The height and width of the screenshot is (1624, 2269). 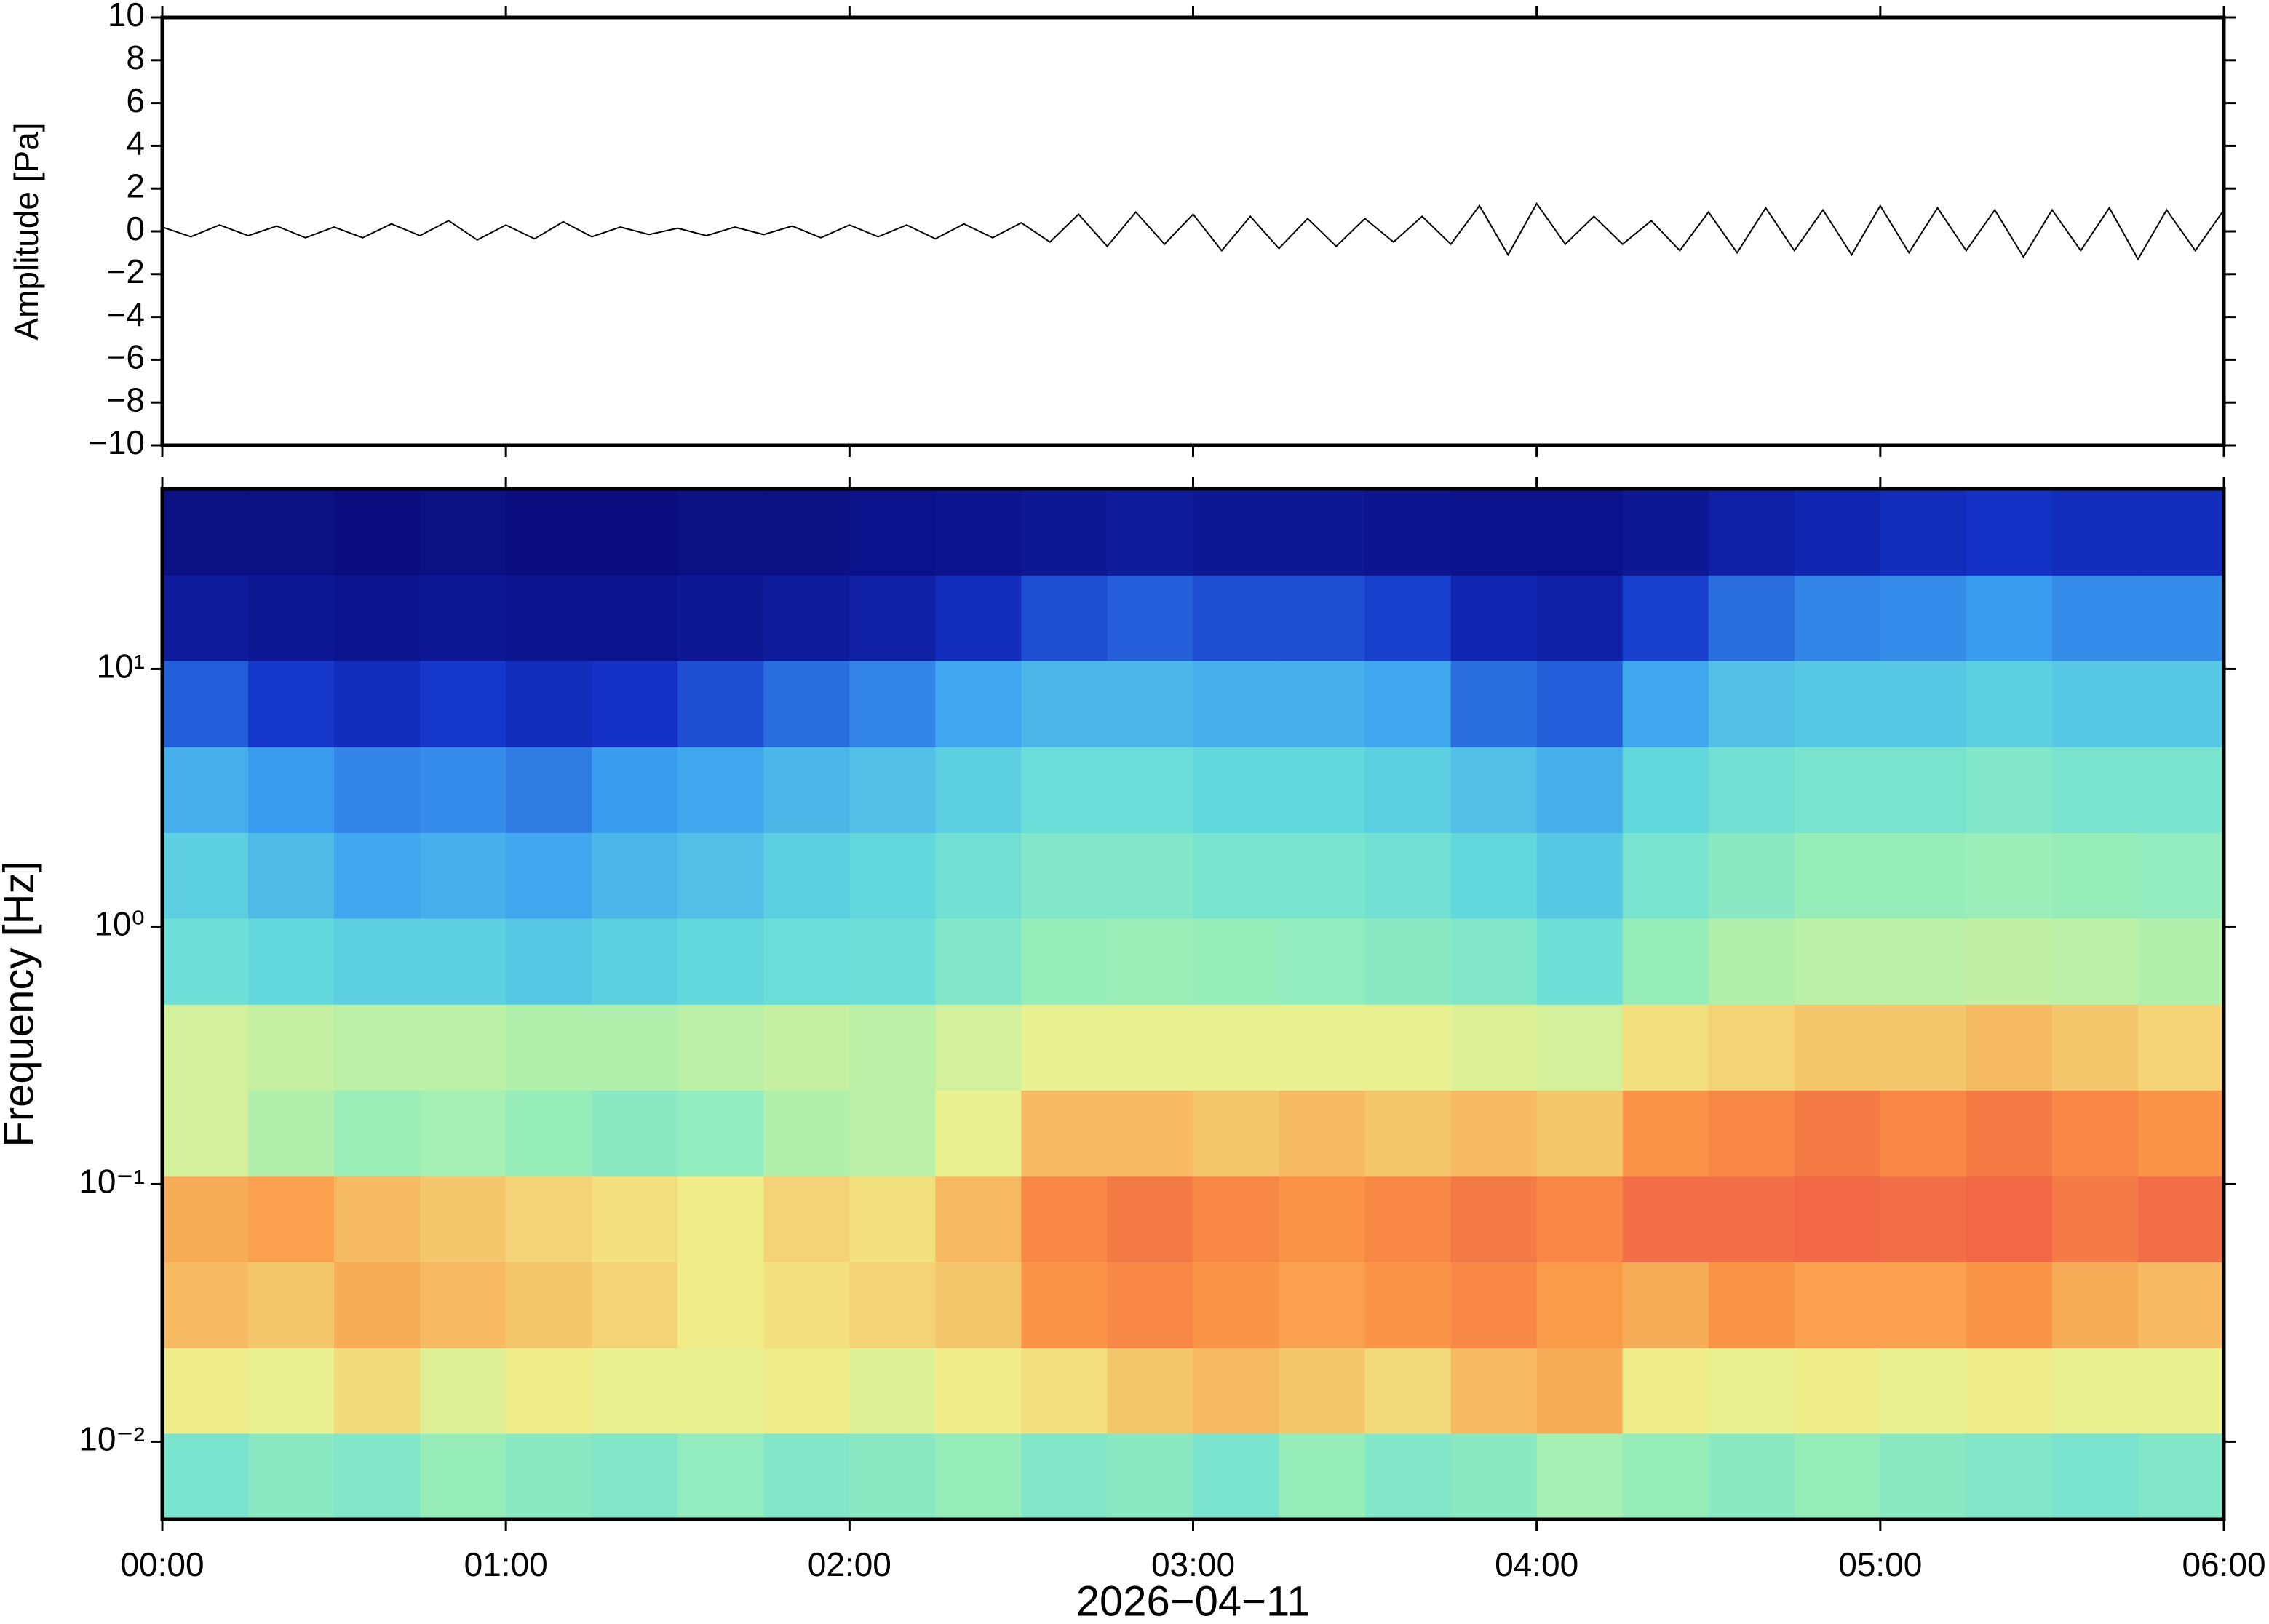 I want to click on waveform, so click(x=1193, y=231).